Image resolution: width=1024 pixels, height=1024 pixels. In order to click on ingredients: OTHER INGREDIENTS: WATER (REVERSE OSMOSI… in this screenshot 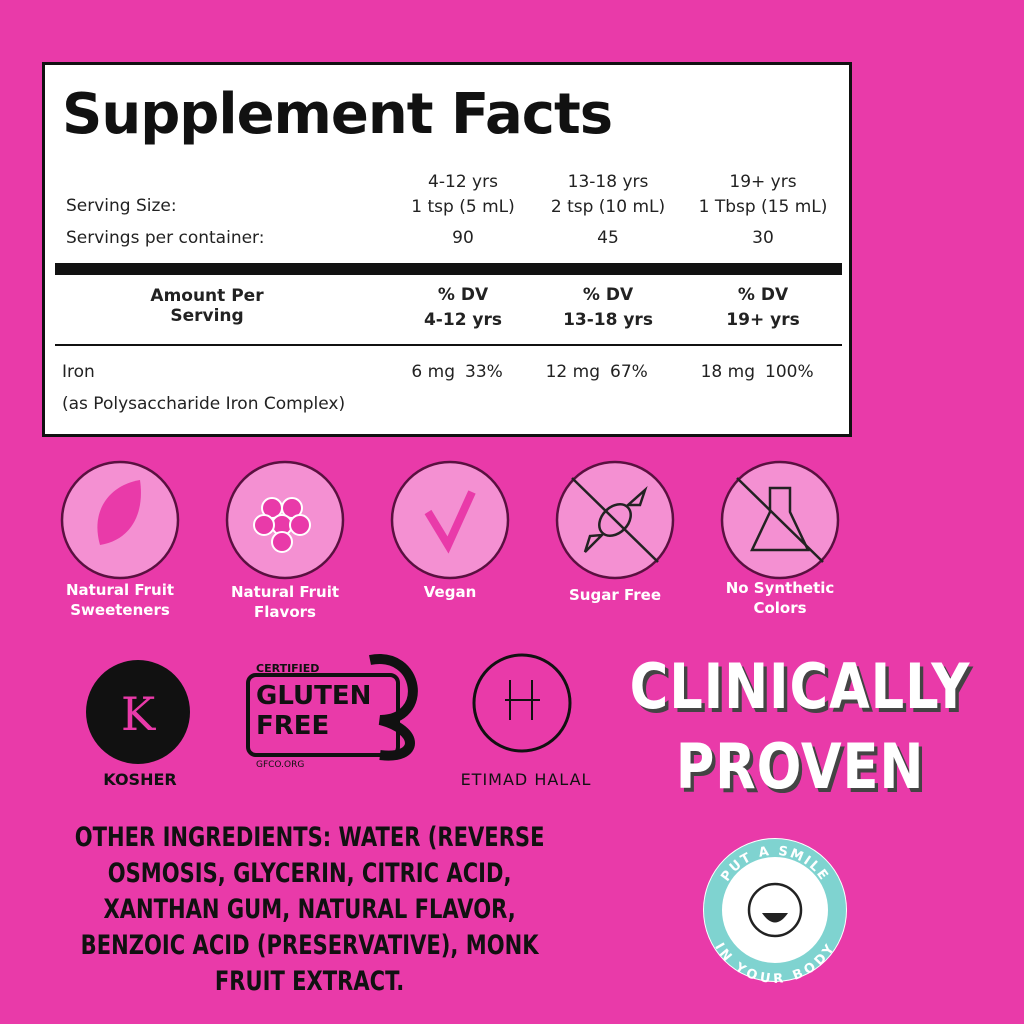, I will do `click(309, 909)`.